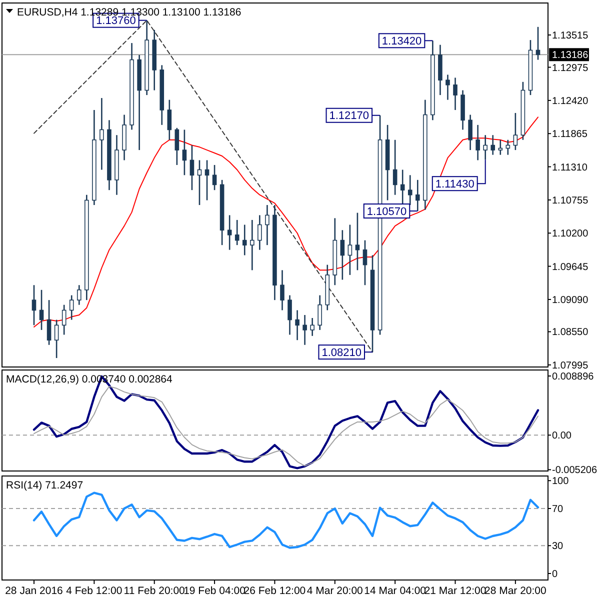  I want to click on y-tick-label: 70, so click(558, 509).